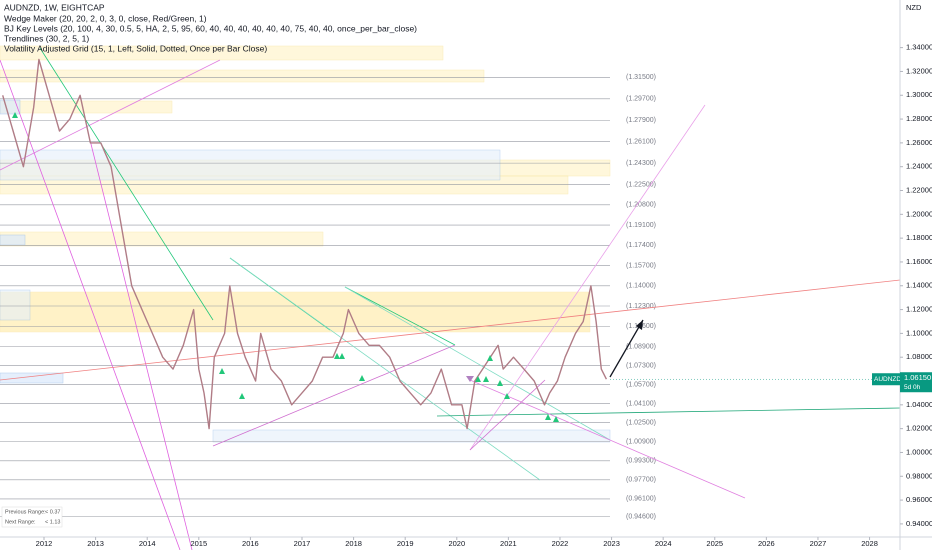  Describe the element at coordinates (641, 77) in the screenshot. I see `grid-level-label: (1.31500)` at that location.